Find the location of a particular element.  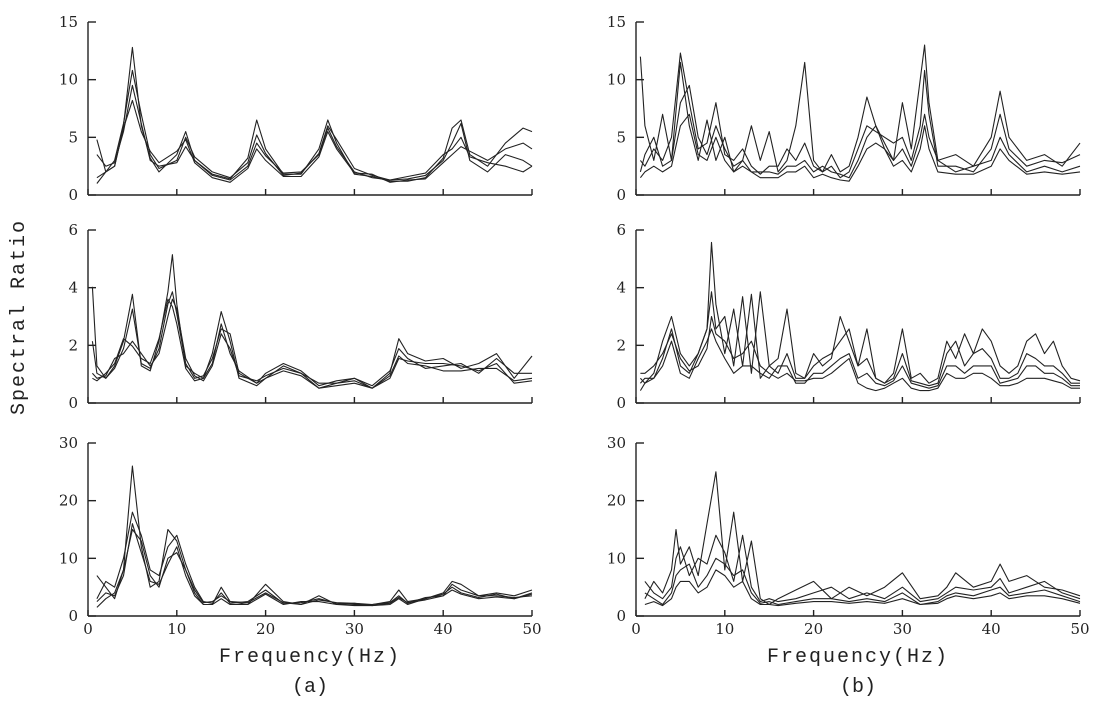

panel-a-top: 0 5 10 15 is located at coordinates (296, 108).